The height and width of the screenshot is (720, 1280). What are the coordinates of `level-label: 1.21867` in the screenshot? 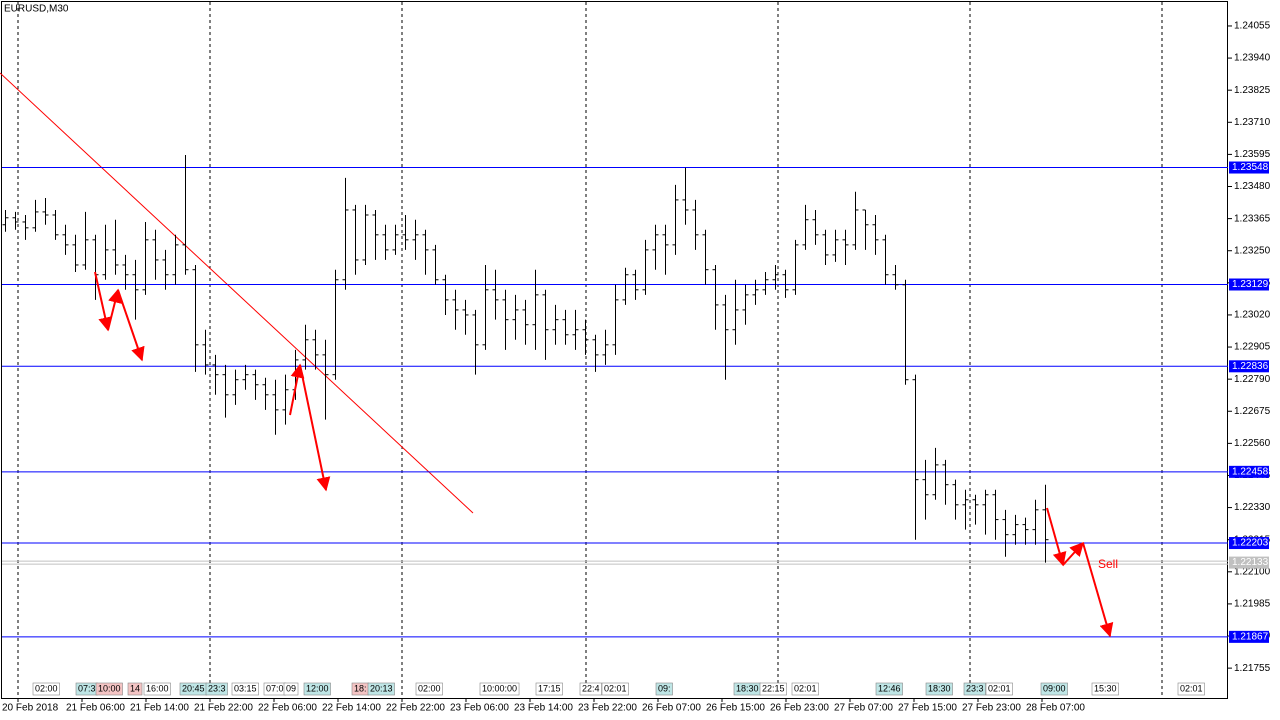 It's located at (1250, 636).